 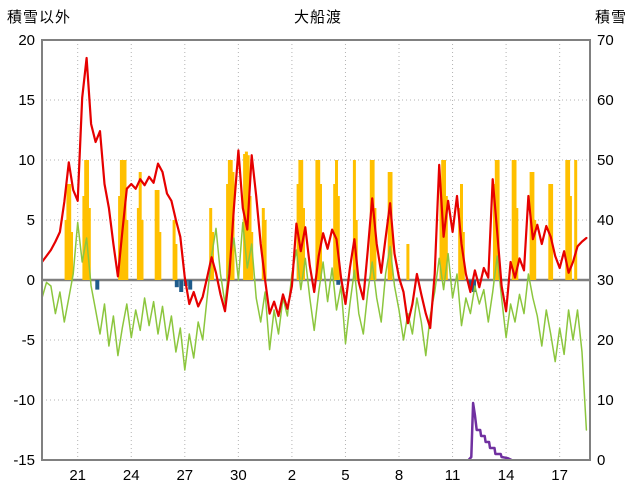 What do you see at coordinates (77, 475) in the screenshot?
I see `x-axis-tick-label: 21` at bounding box center [77, 475].